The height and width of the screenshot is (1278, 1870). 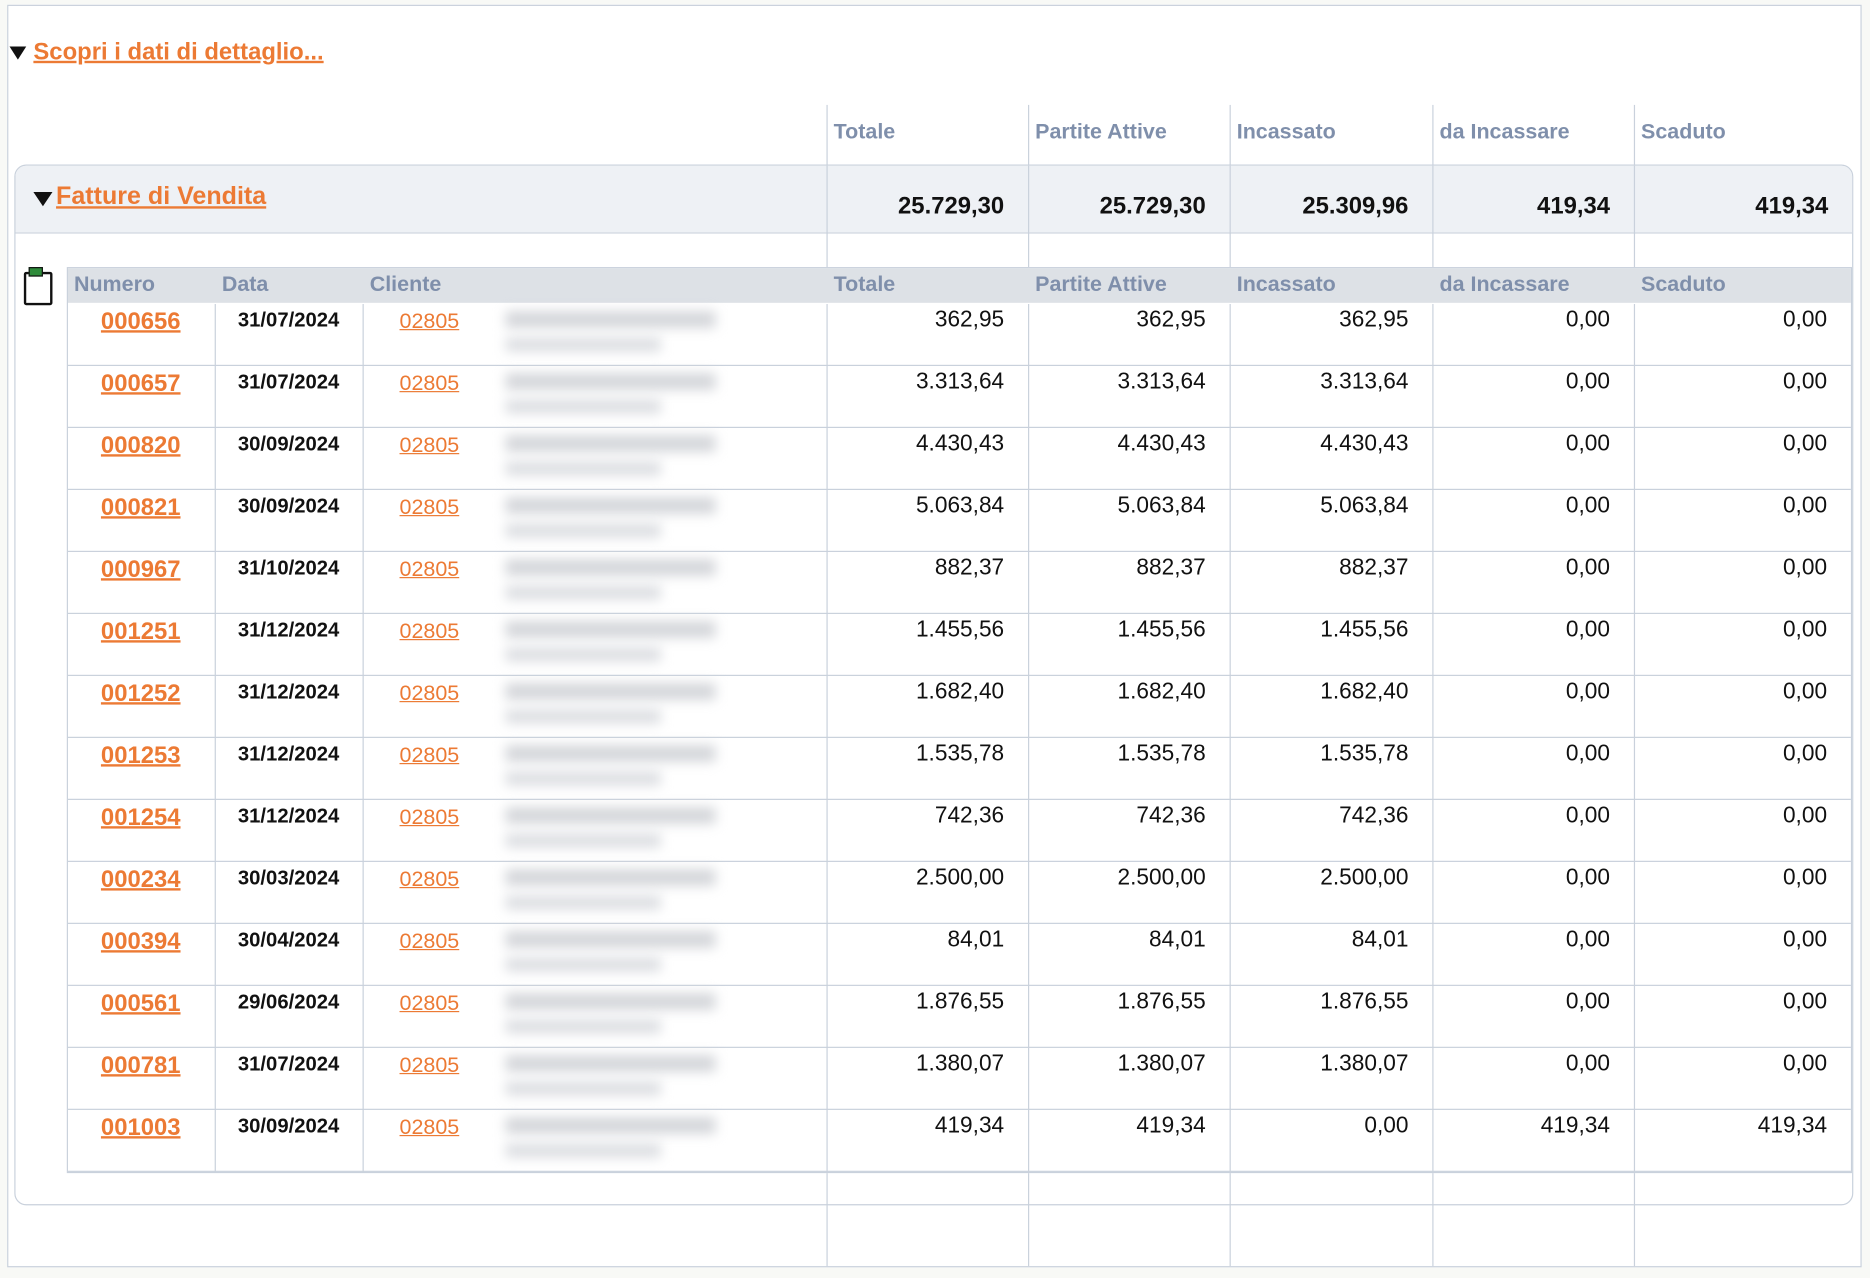 What do you see at coordinates (1161, 444) in the screenshot?
I see `amount: 4.430,43` at bounding box center [1161, 444].